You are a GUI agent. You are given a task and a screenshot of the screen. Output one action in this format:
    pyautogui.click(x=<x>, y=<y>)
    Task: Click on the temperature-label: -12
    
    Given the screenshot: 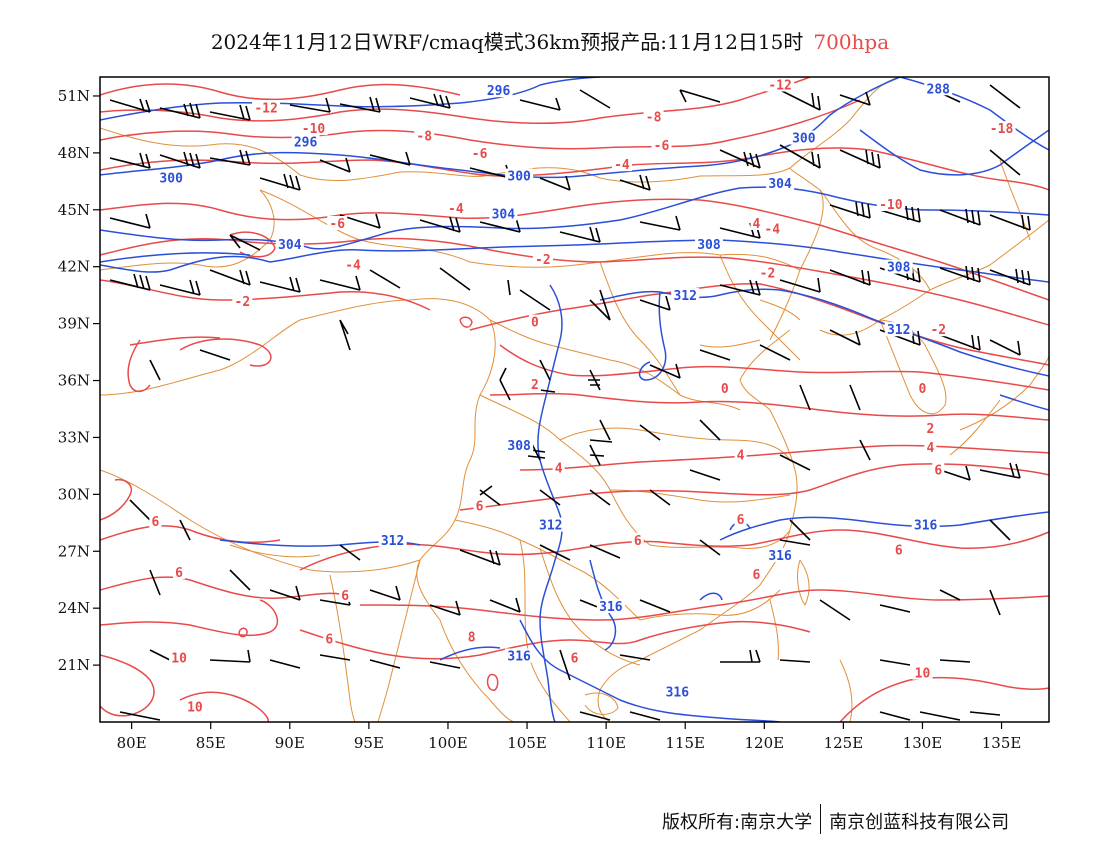 What is the action you would take?
    pyautogui.click(x=779, y=85)
    